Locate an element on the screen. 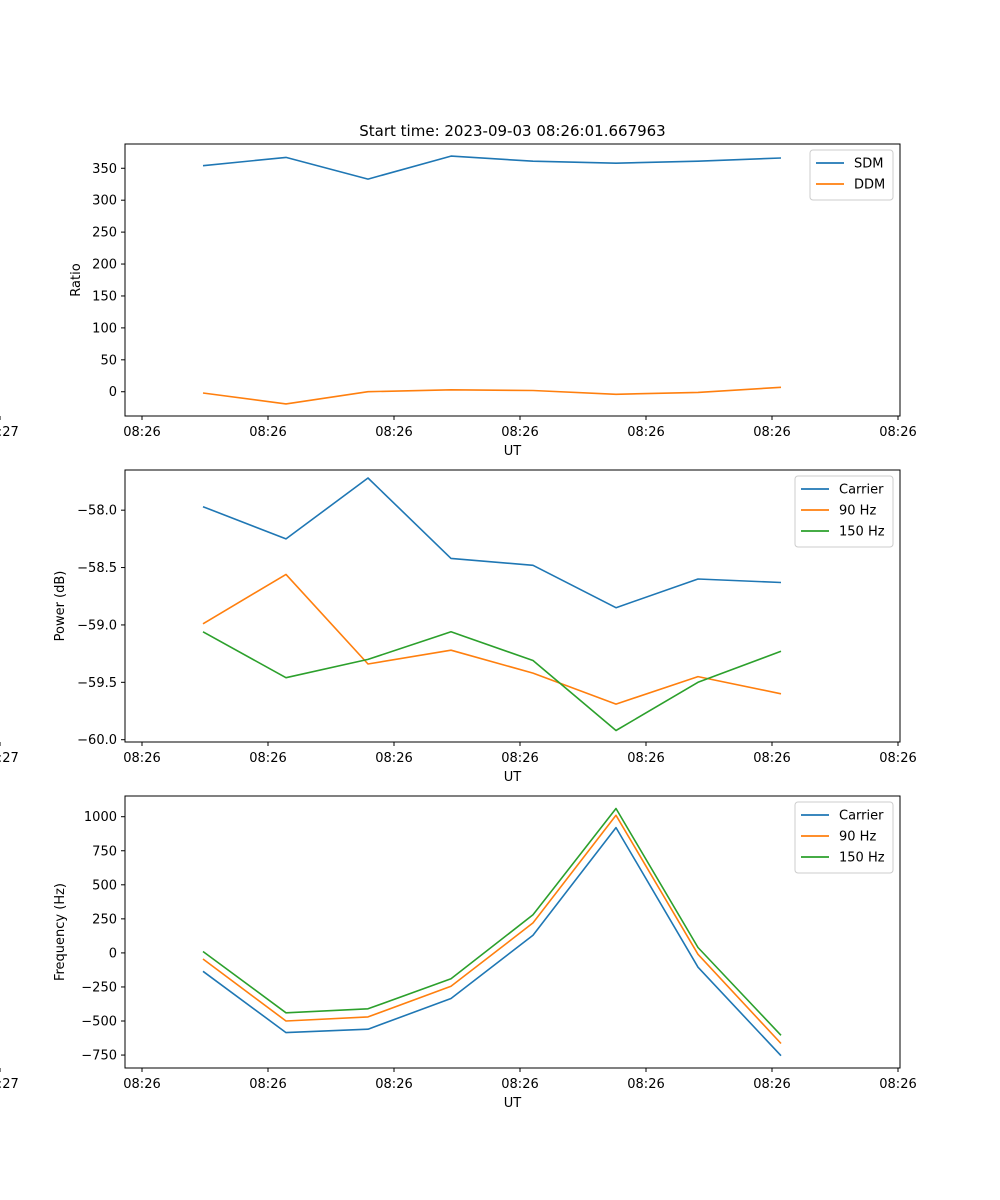 Image resolution: width=1000 pixels, height=1200 pixels. y-axis-label: Power (dB) is located at coordinates (60, 606).